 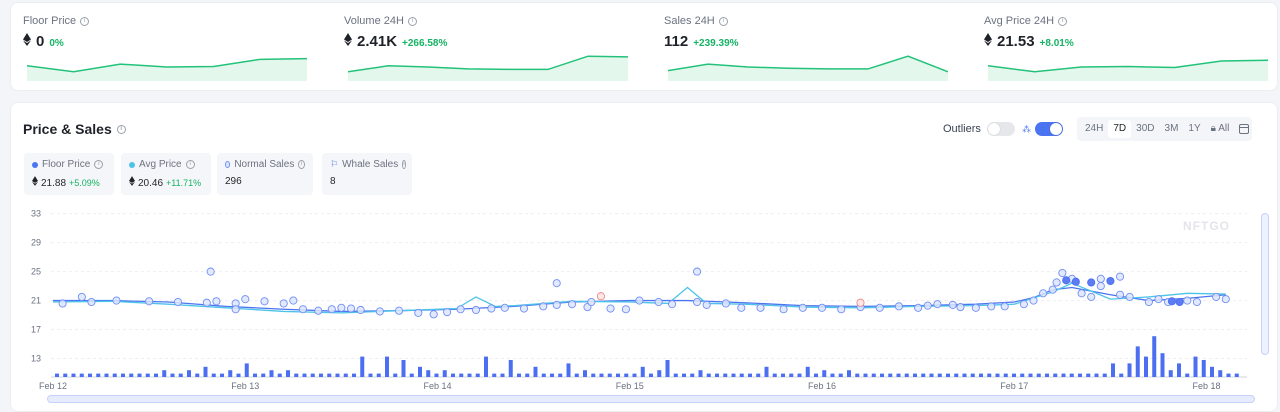 I want to click on stat-change: +239.39%, so click(x=716, y=43).